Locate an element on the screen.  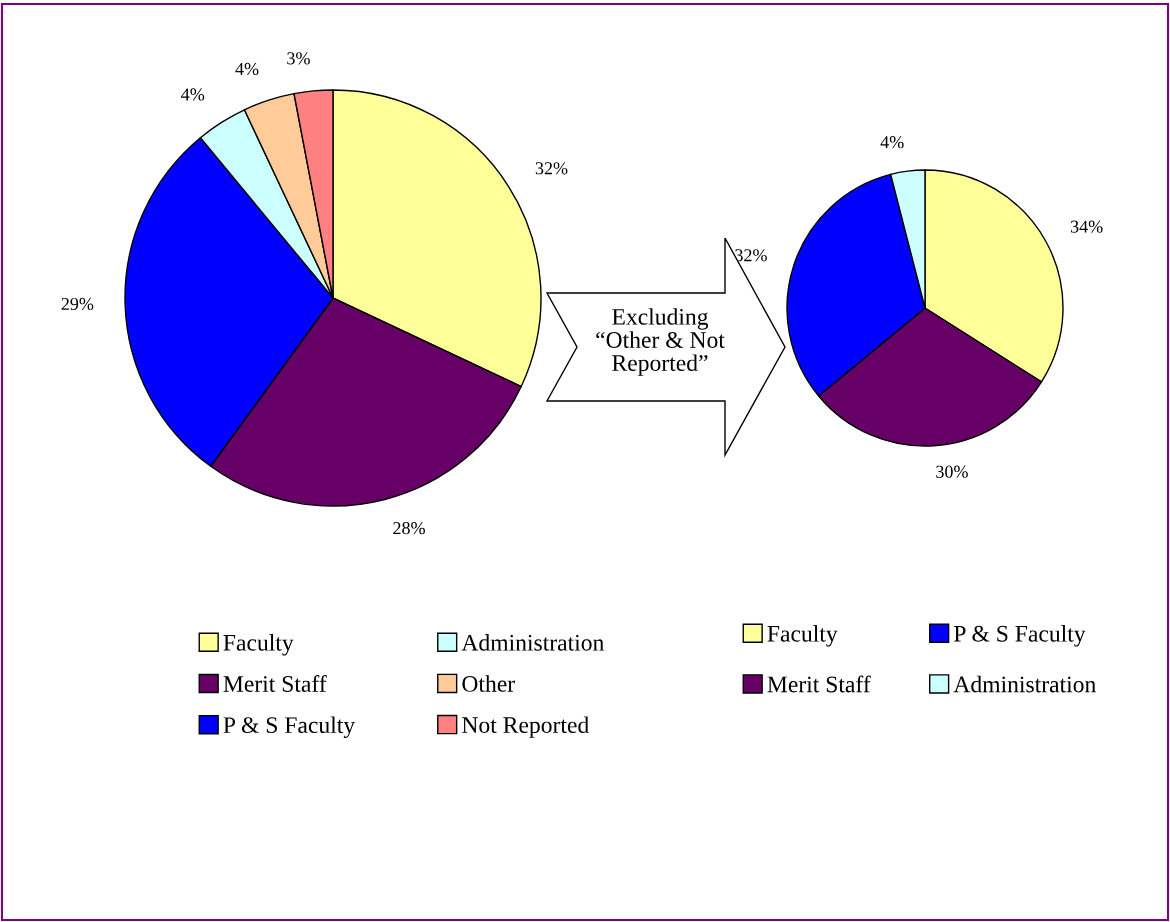
legend-label: Other is located at coordinates (488, 683).